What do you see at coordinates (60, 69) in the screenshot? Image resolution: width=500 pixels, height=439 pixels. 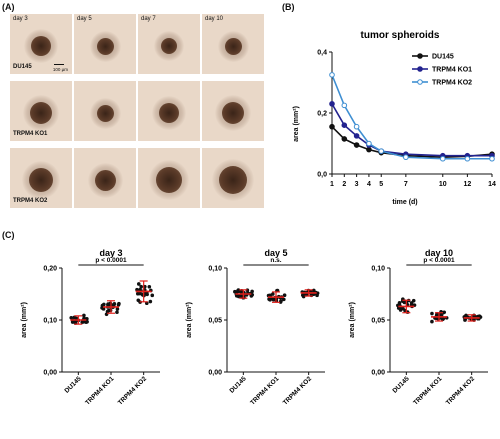 I see `scale-bar-label: 100 µm` at bounding box center [60, 69].